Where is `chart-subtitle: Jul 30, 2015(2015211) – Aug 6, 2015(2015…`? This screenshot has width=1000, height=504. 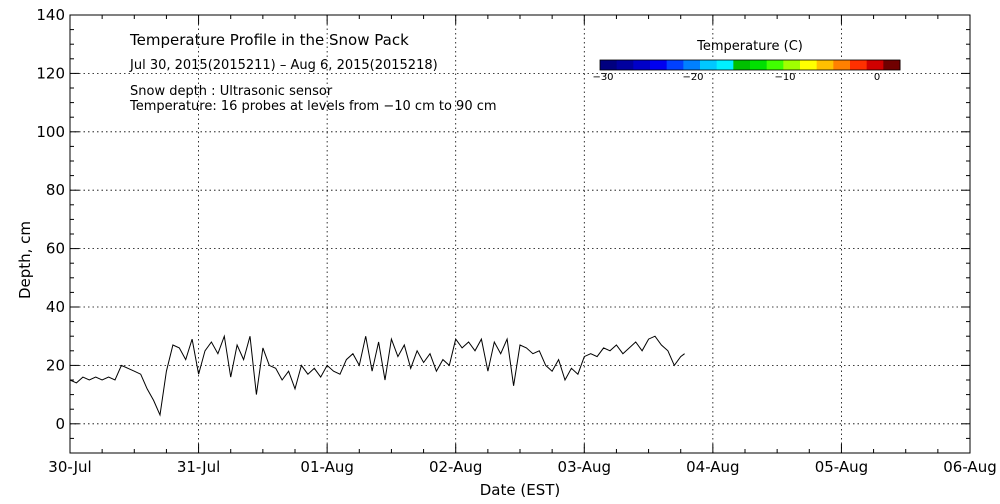
chart-subtitle: Jul 30, 2015(2015211) – Aug 6, 2015(2015… is located at coordinates (283, 65).